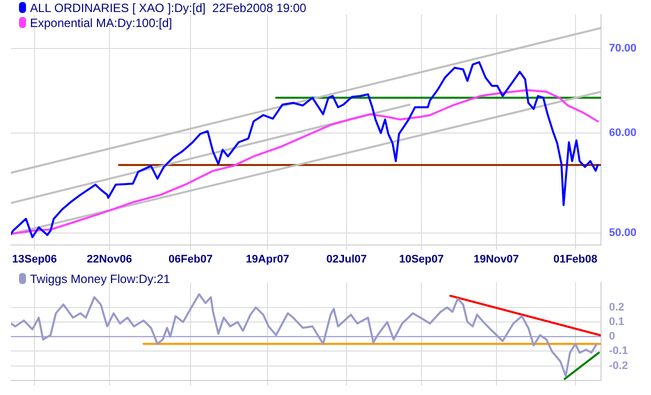 This screenshot has height=395, width=651. I want to click on x-tick-label: 22Nov06, so click(109, 260).